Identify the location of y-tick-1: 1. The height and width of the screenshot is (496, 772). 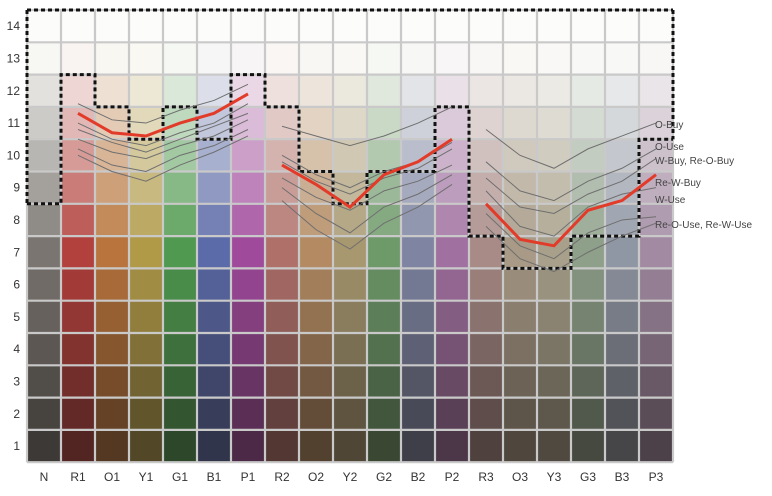
(16, 446).